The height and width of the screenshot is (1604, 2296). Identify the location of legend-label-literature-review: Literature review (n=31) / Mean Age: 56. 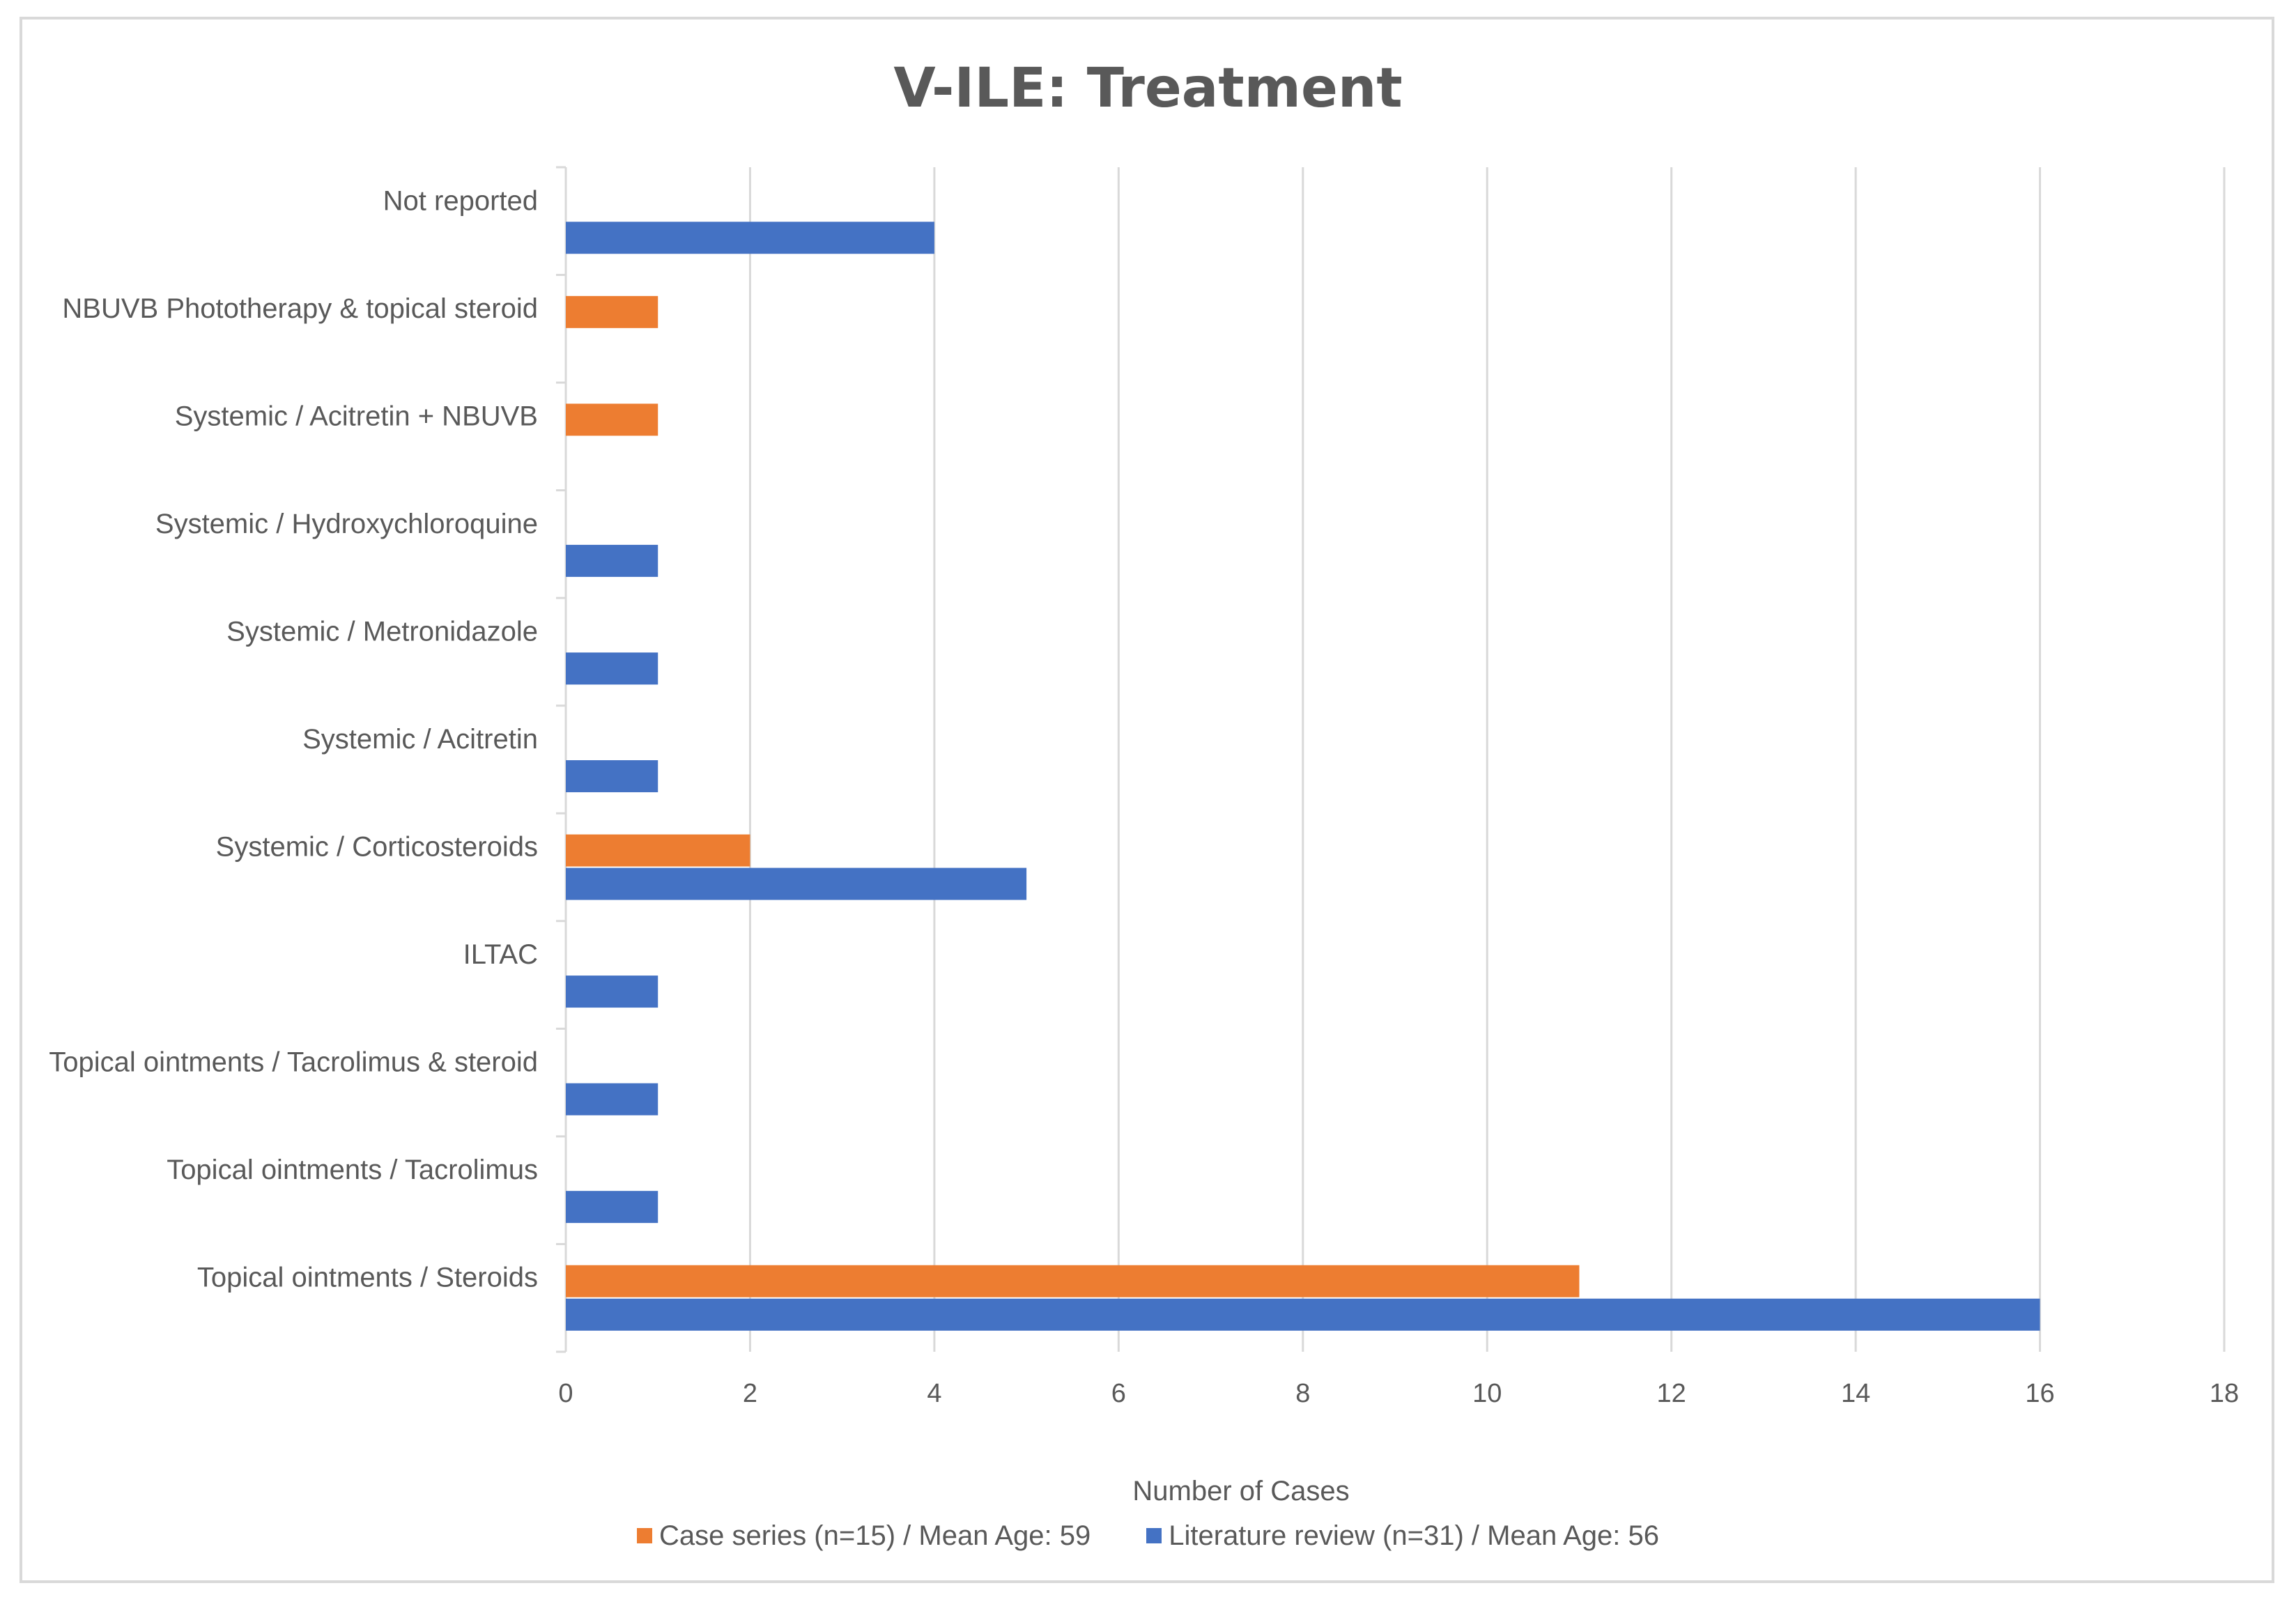
(1414, 1536).